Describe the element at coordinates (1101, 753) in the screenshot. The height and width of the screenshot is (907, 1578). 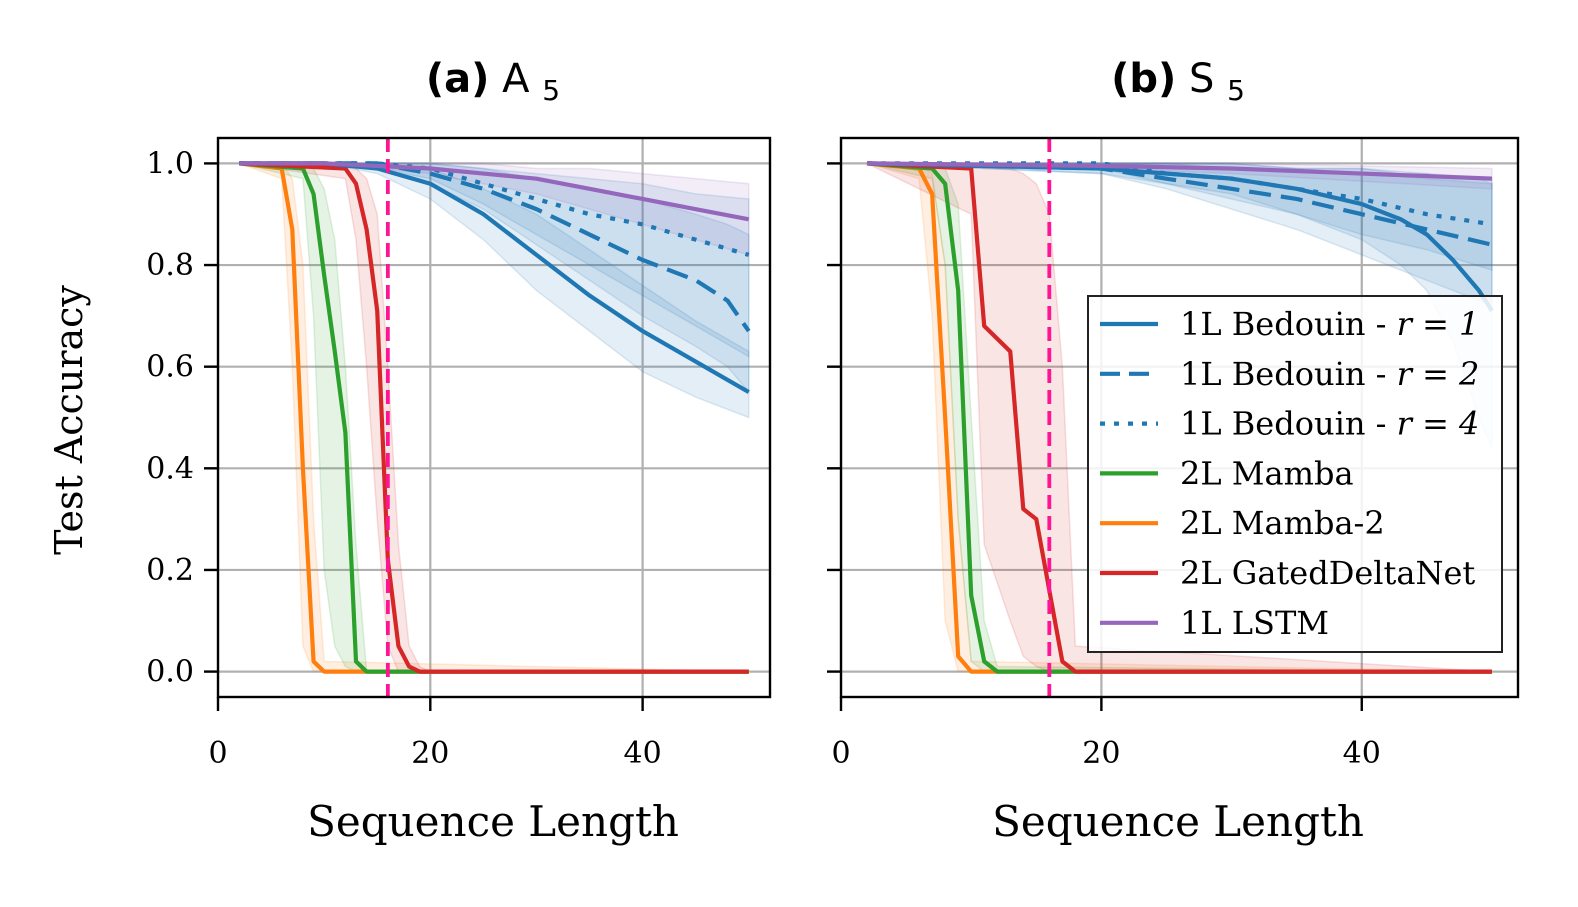
I see `panel-b-x-tick-label: 20` at that location.